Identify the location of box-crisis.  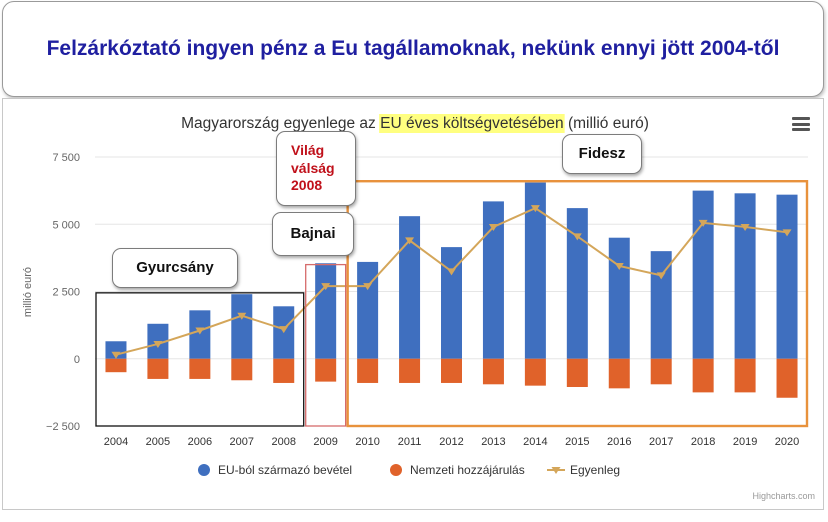
(326, 345).